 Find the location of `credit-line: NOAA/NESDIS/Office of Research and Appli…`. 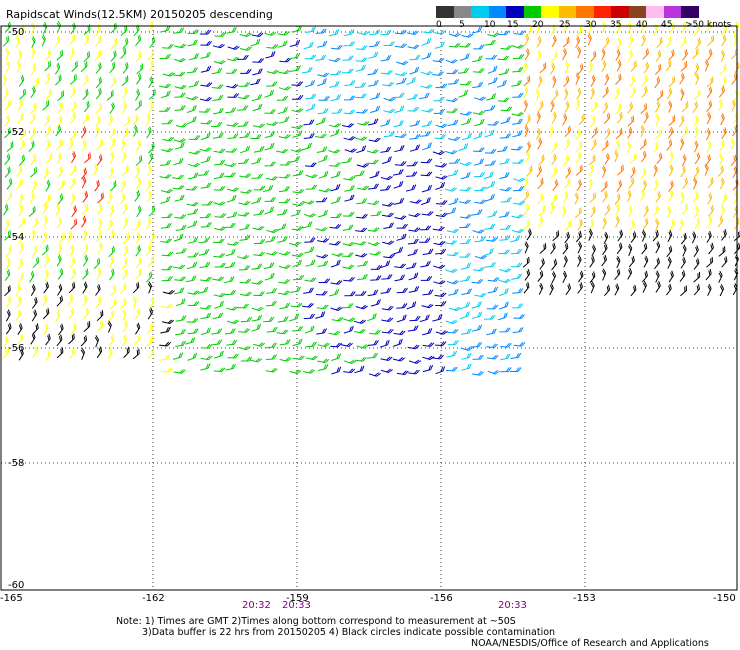

credit-line: NOAA/NESDIS/Office of Research and Appli… is located at coordinates (590, 643).